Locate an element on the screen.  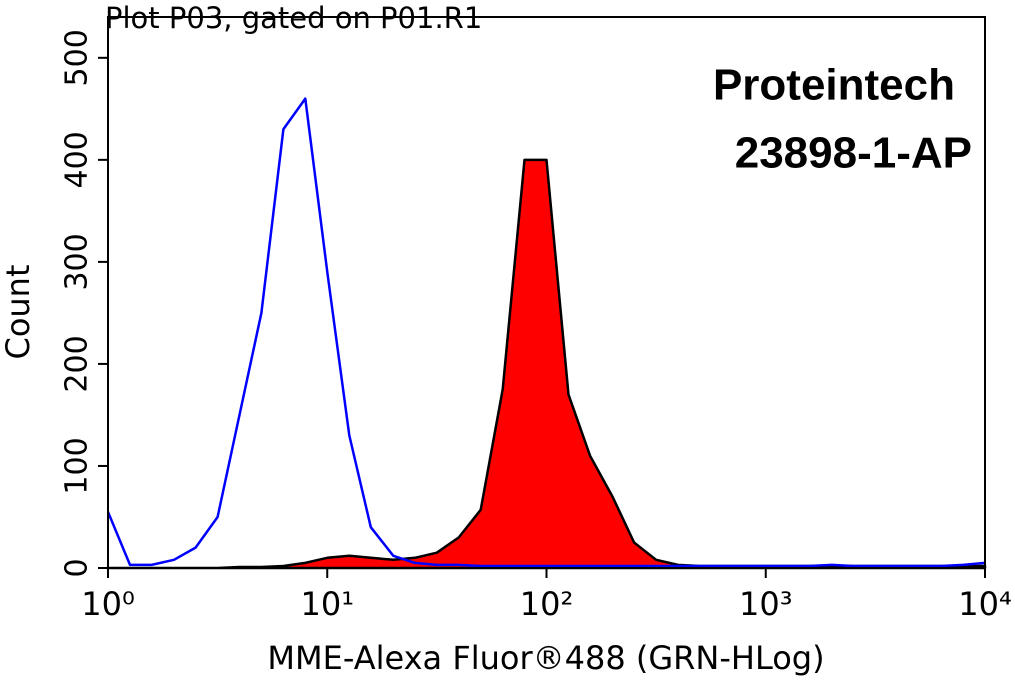
y-tick-label: 200 is located at coordinates (77, 363).